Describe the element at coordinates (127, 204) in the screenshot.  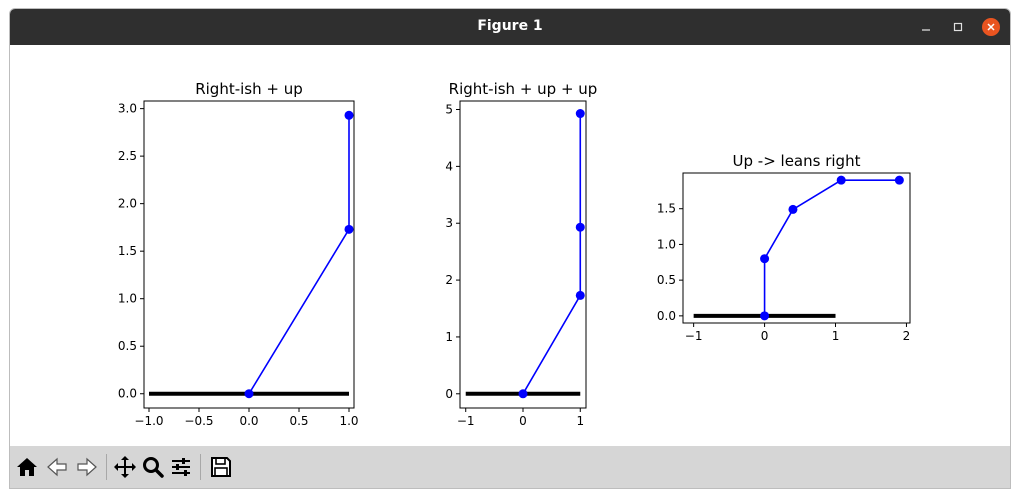
I see `y-tick-label: 2.0` at that location.